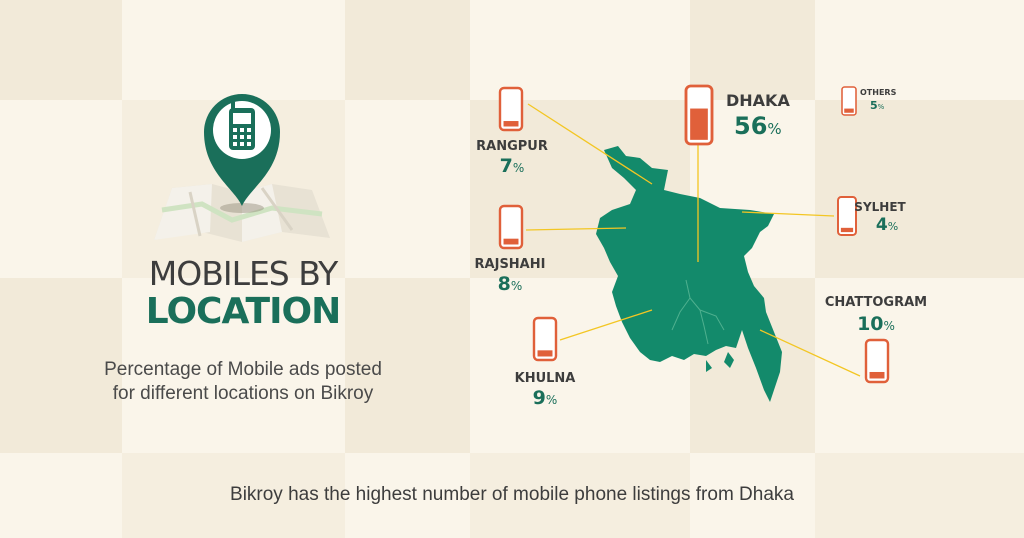 The width and height of the screenshot is (1024, 538). I want to click on region-others: OTHERS 5%, so click(869, 101).